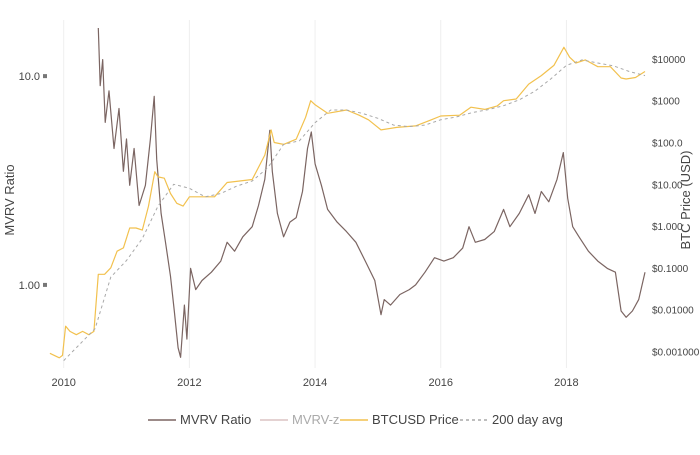 The height and width of the screenshot is (455, 700). What do you see at coordinates (189, 383) in the screenshot?
I see `x-tick-label: 2012` at bounding box center [189, 383].